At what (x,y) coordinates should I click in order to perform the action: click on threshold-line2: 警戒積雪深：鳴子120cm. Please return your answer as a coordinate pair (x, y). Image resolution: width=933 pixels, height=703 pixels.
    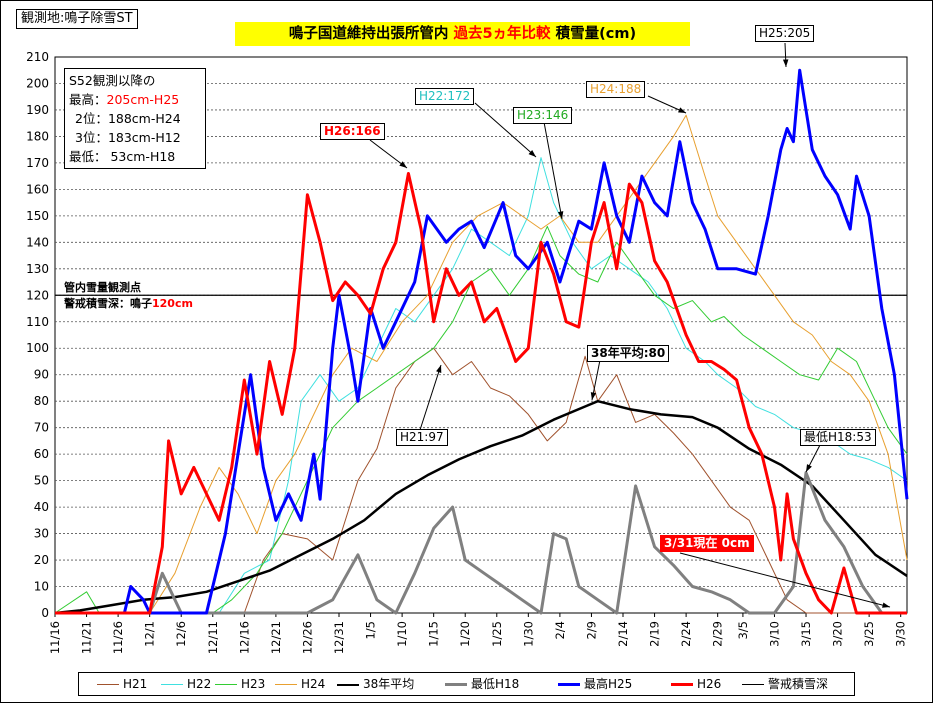
    Looking at the image, I should click on (128, 304).